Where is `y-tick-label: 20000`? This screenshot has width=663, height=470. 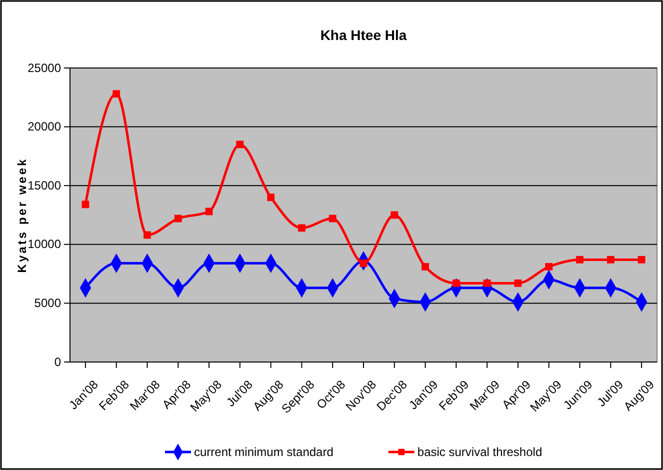
y-tick-label: 20000 is located at coordinates (45, 127).